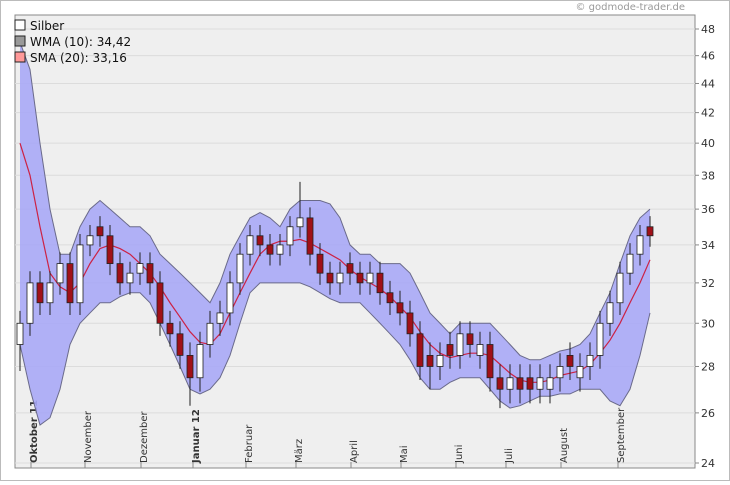  What do you see at coordinates (459, 454) in the screenshot?
I see `x-tick-label: Juni` at bounding box center [459, 454].